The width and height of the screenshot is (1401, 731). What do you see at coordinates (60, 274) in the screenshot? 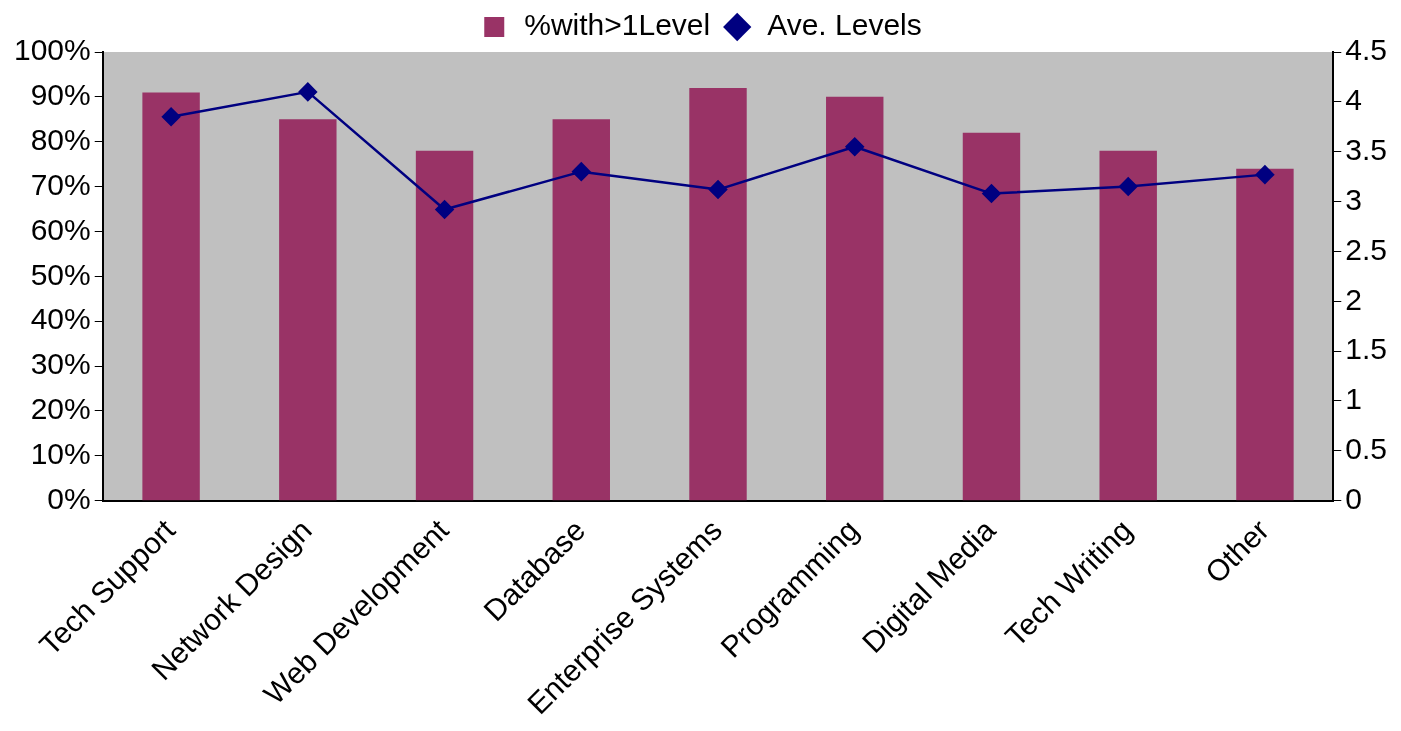
I see `y-tick-label: 50%` at bounding box center [60, 274].